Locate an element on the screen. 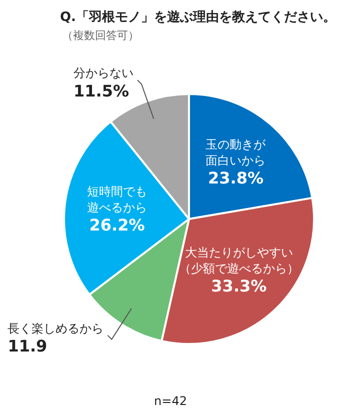 The height and width of the screenshot is (420, 341). text: n=42 is located at coordinates (170, 401).